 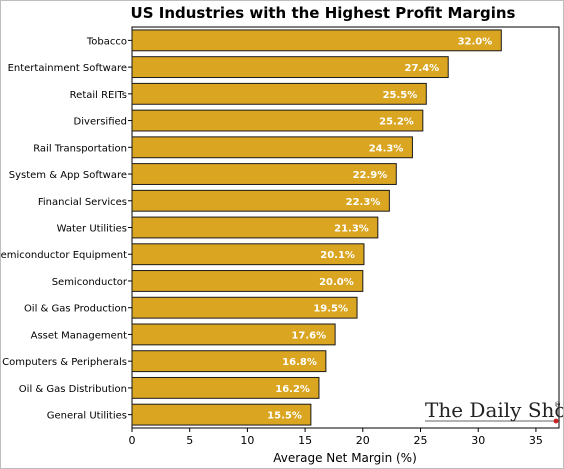 I want to click on bar-value-label: 22.3%, so click(x=363, y=202).